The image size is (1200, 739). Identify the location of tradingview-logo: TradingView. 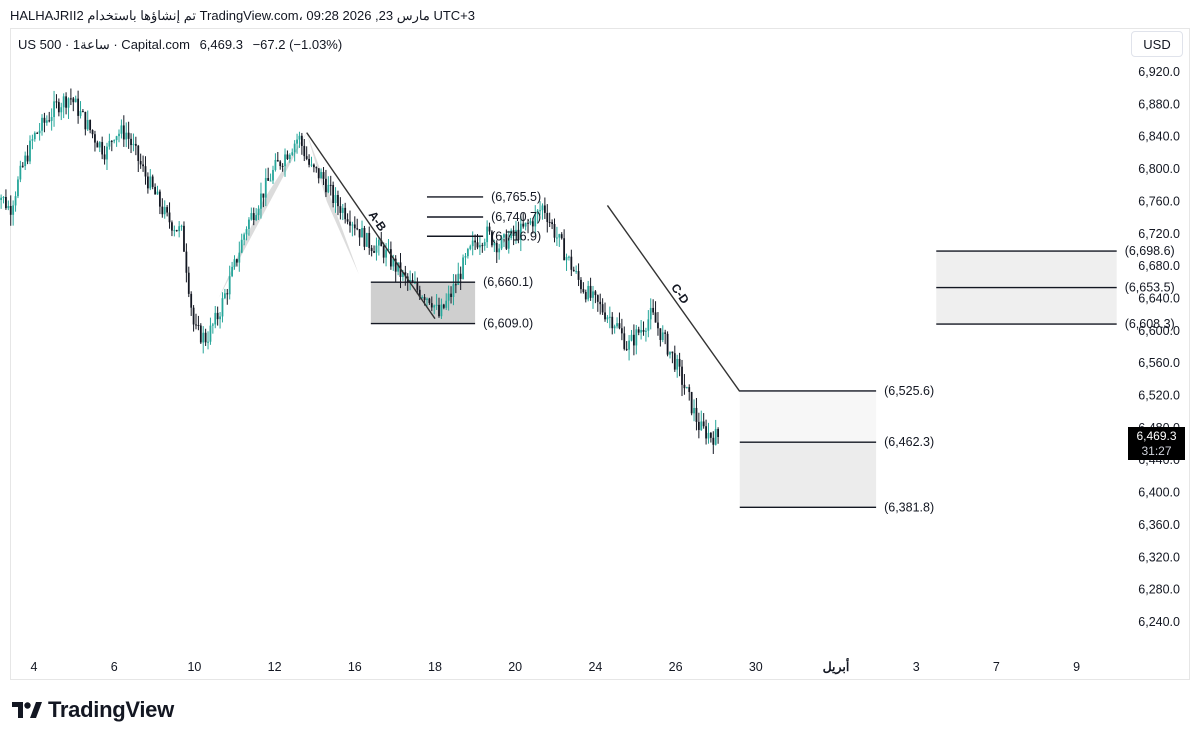
(93, 710).